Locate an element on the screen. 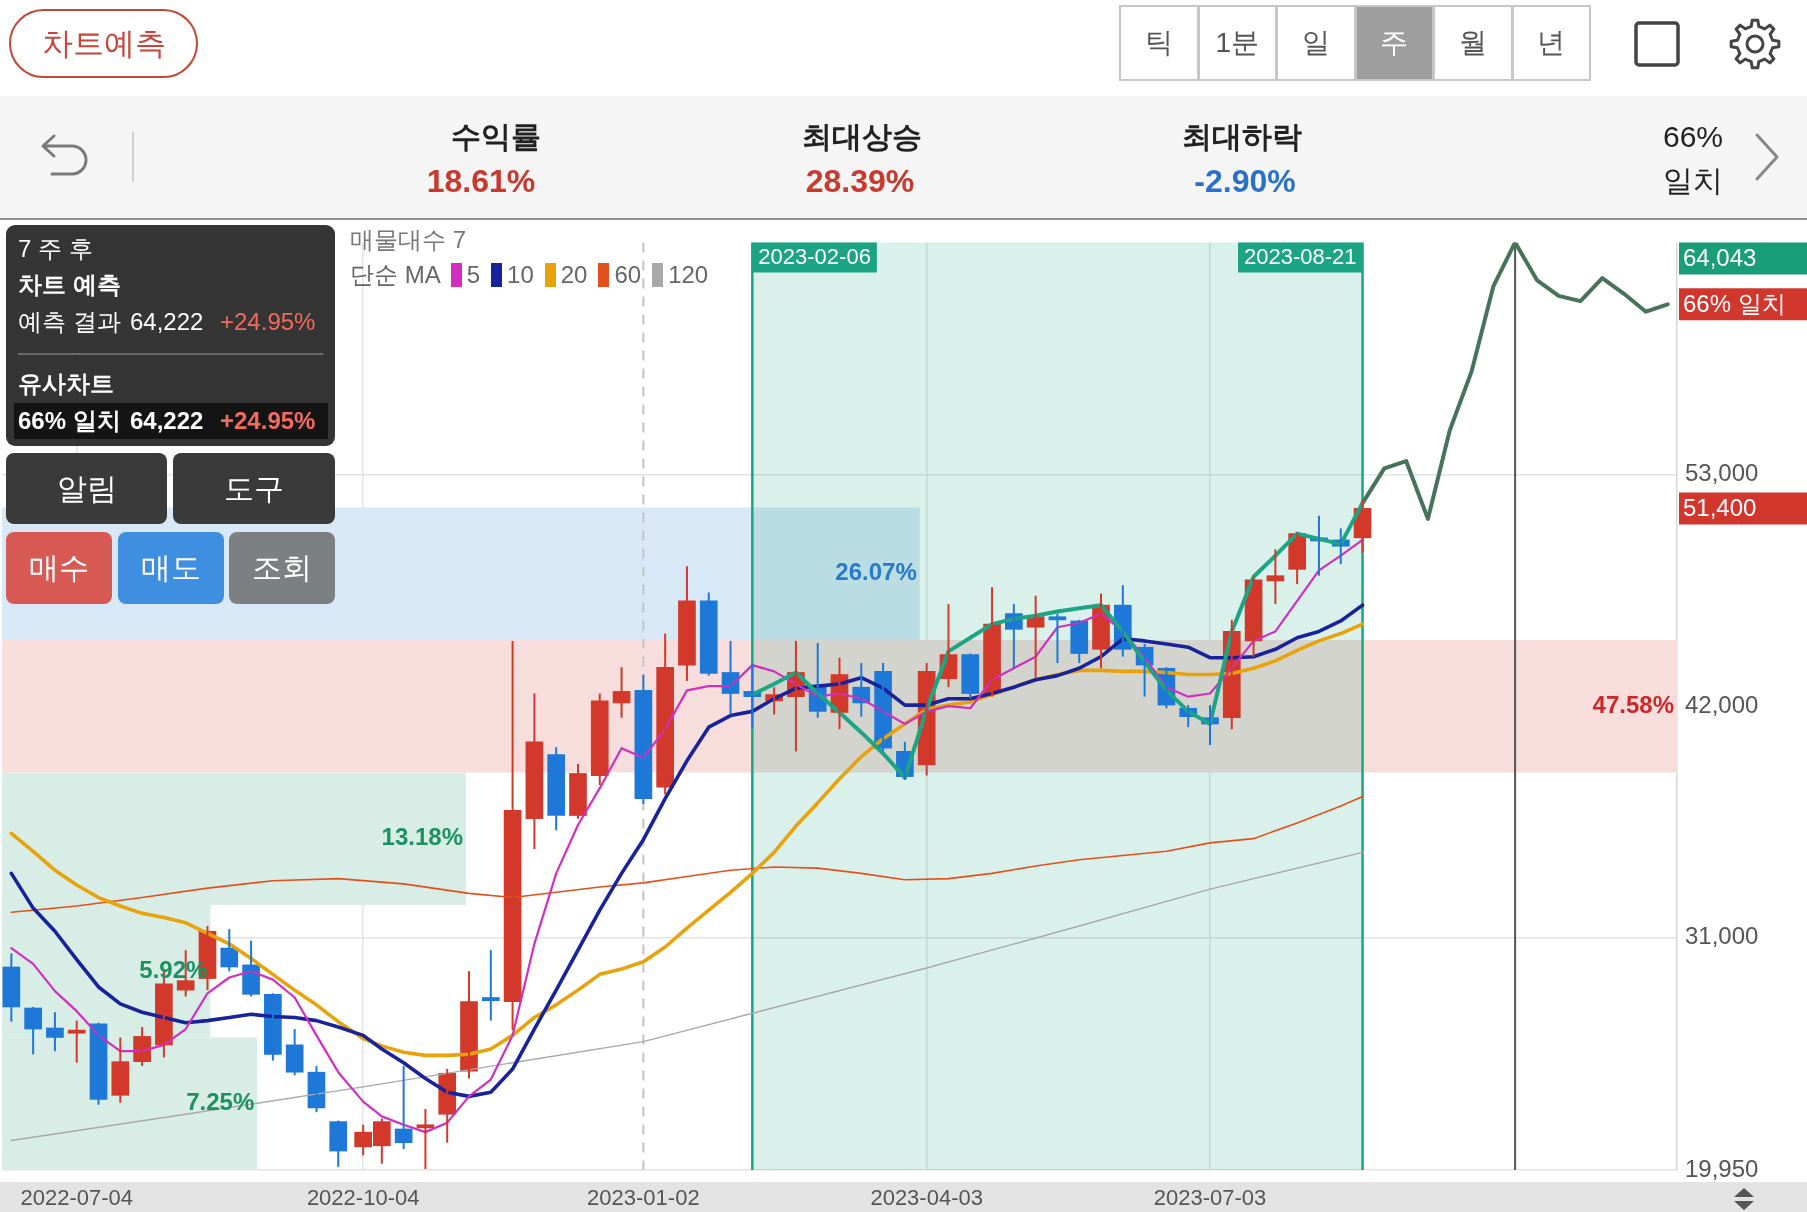 The height and width of the screenshot is (1212, 1807). button: 도구 is located at coordinates (254, 488).